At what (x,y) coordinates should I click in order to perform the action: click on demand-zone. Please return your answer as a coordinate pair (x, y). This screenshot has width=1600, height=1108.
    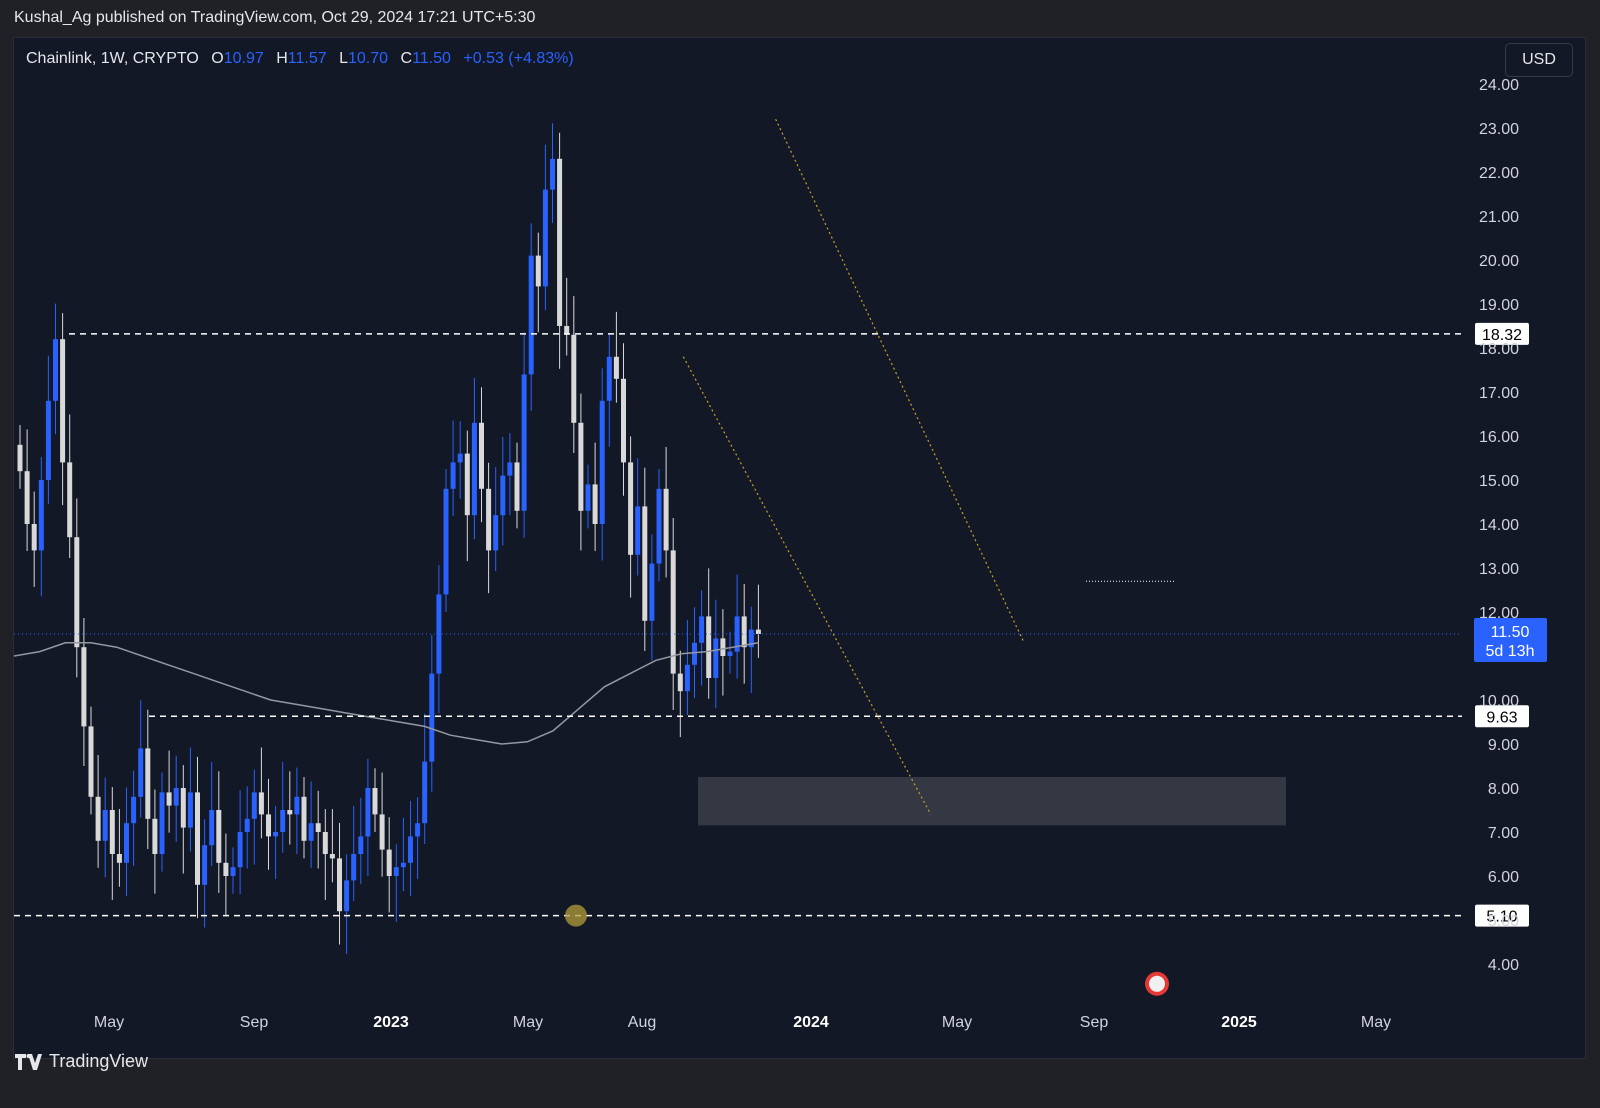
    Looking at the image, I should click on (992, 801).